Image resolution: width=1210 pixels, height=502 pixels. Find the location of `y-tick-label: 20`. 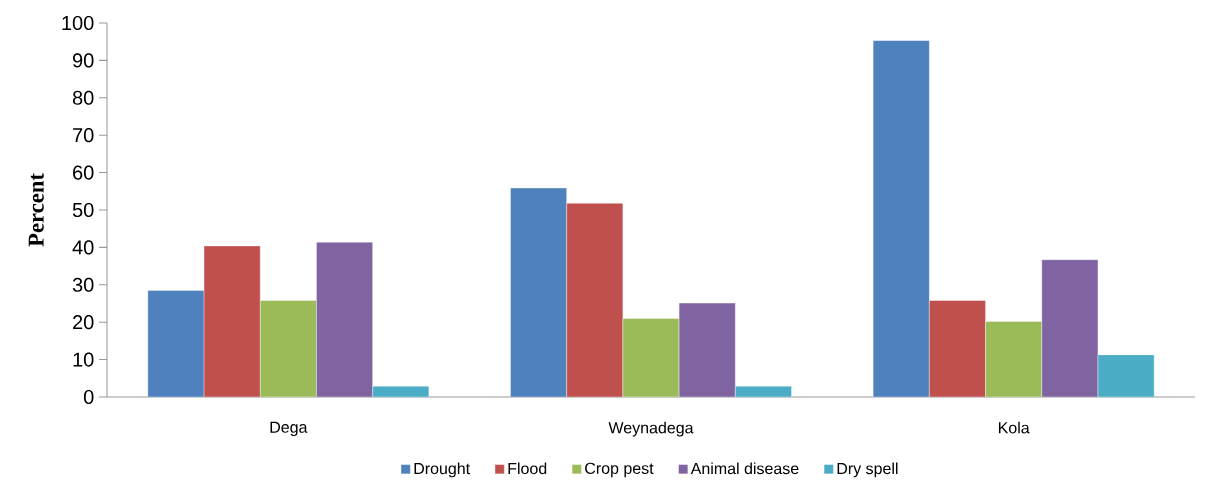

y-tick-label: 20 is located at coordinates (83, 322).